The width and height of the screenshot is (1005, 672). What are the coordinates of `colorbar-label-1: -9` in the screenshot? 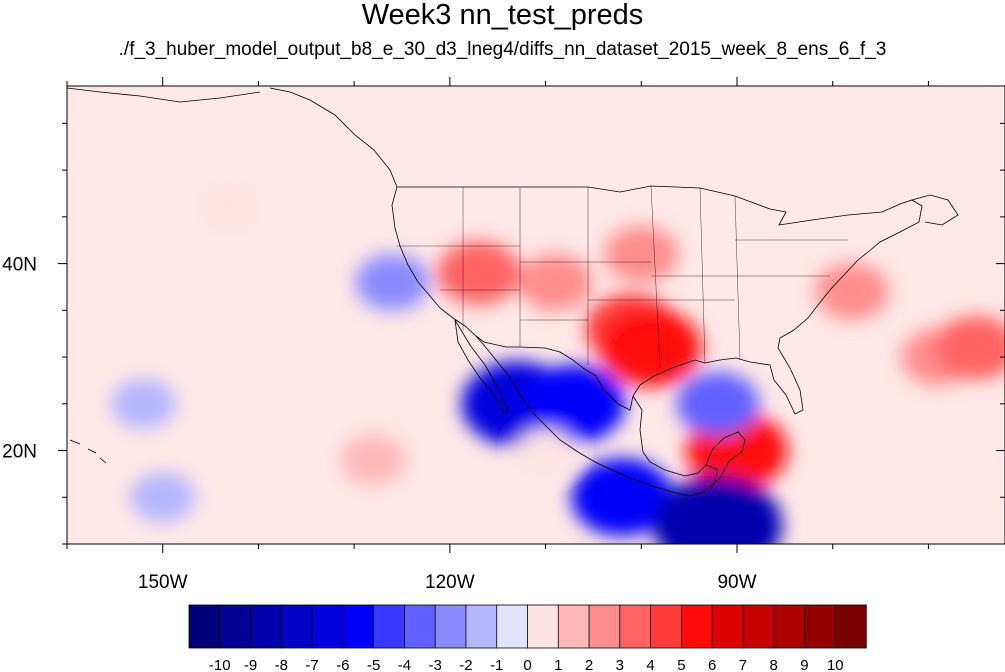 It's located at (250, 664).